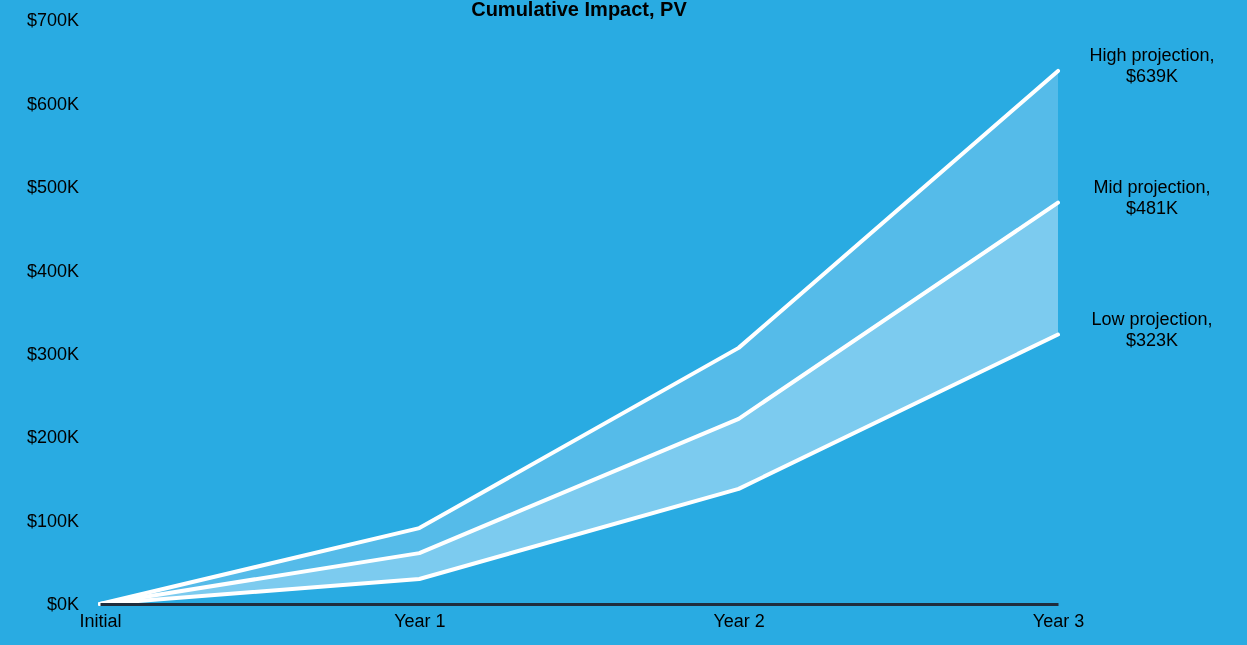 Image resolution: width=1247 pixels, height=645 pixels. Describe the element at coordinates (52, 103) in the screenshot. I see `y-tick-label: $600K` at that location.